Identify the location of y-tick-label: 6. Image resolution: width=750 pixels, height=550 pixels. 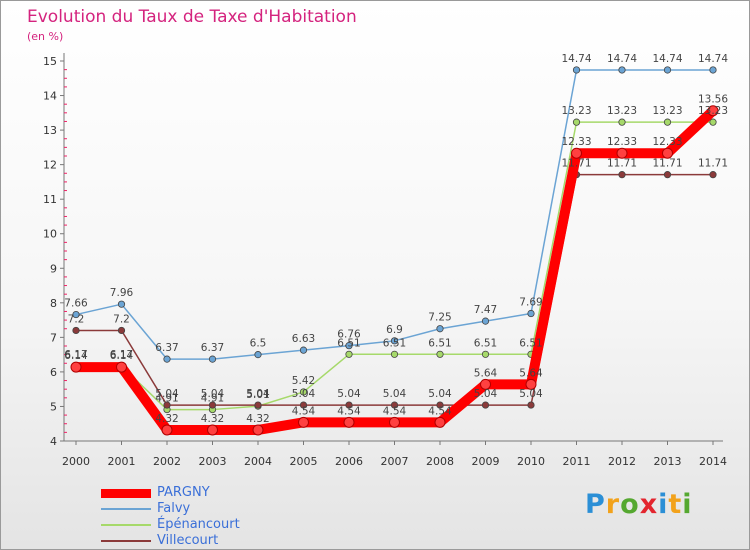
(53, 372).